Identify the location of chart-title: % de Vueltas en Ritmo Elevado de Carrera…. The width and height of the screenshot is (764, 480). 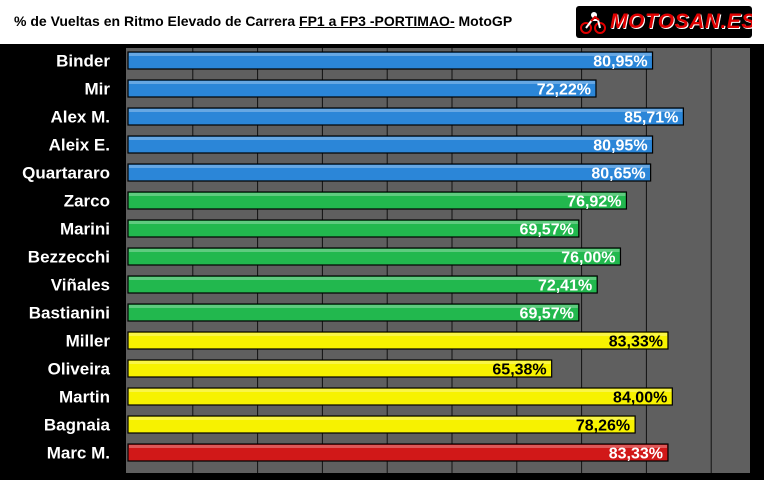
(263, 21).